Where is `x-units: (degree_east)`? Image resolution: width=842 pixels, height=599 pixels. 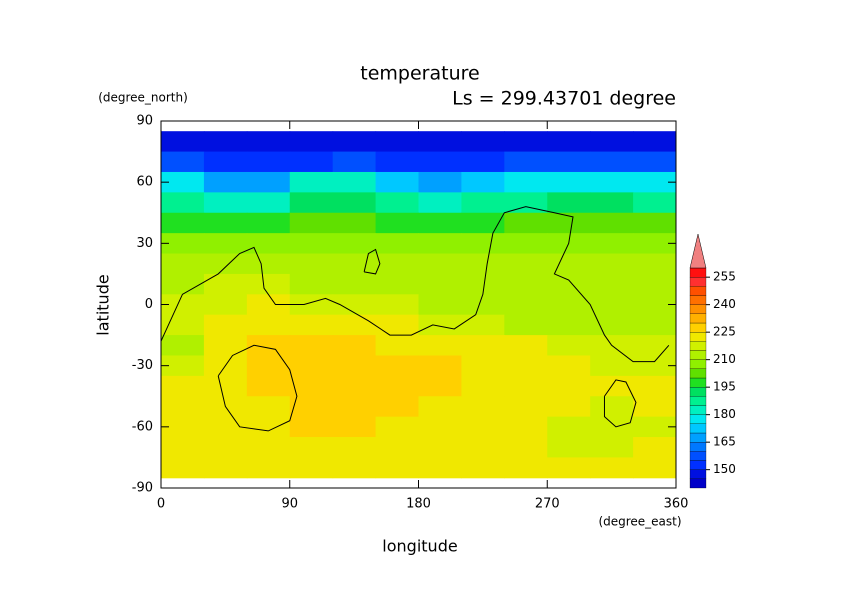
x-units: (degree_east) is located at coordinates (639, 522).